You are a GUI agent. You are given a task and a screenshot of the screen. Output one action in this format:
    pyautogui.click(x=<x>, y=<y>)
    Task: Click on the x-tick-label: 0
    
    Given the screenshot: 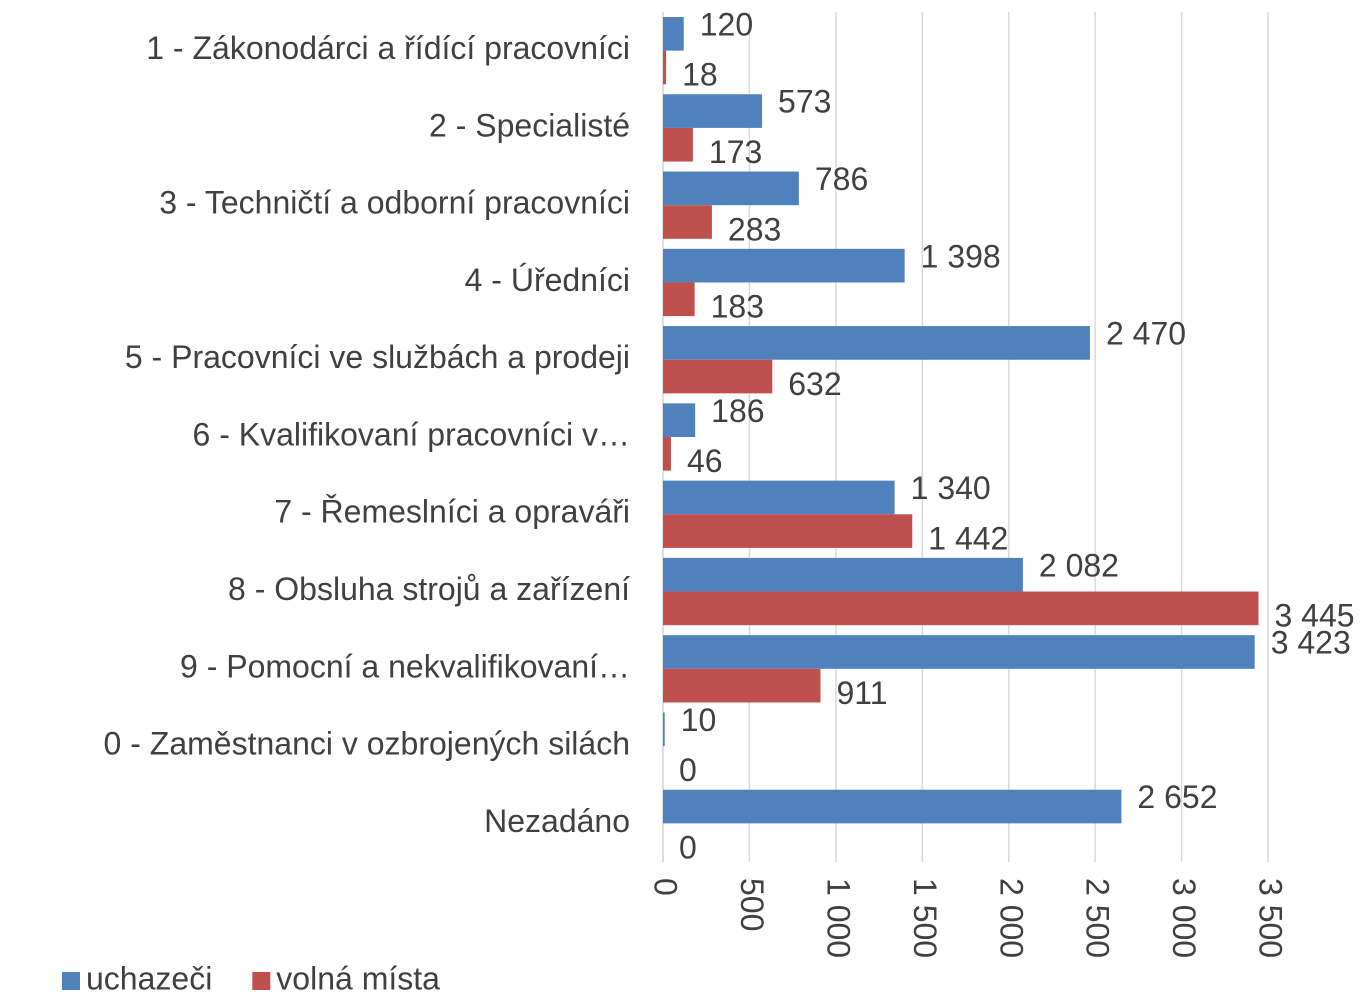 What is the action you would take?
    pyautogui.click(x=666, y=887)
    